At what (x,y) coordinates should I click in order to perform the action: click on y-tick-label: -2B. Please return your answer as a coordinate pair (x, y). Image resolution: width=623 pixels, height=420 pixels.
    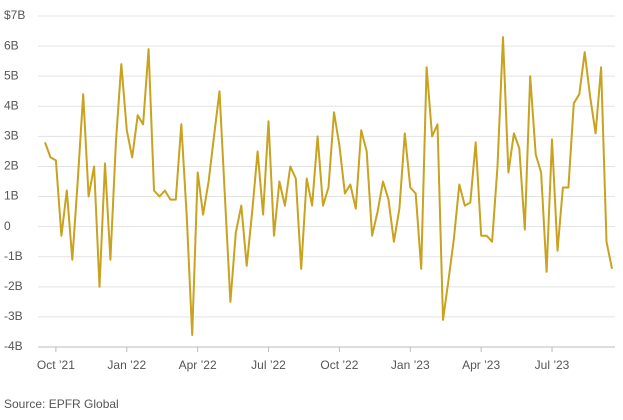
    Looking at the image, I should click on (13, 286).